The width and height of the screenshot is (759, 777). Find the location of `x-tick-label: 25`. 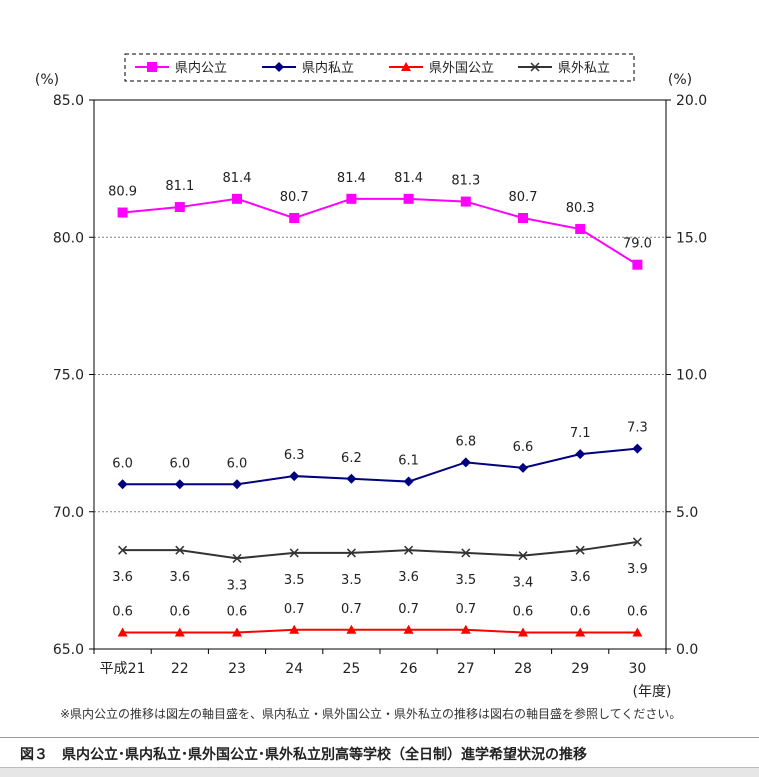

x-tick-label: 25 is located at coordinates (351, 669).